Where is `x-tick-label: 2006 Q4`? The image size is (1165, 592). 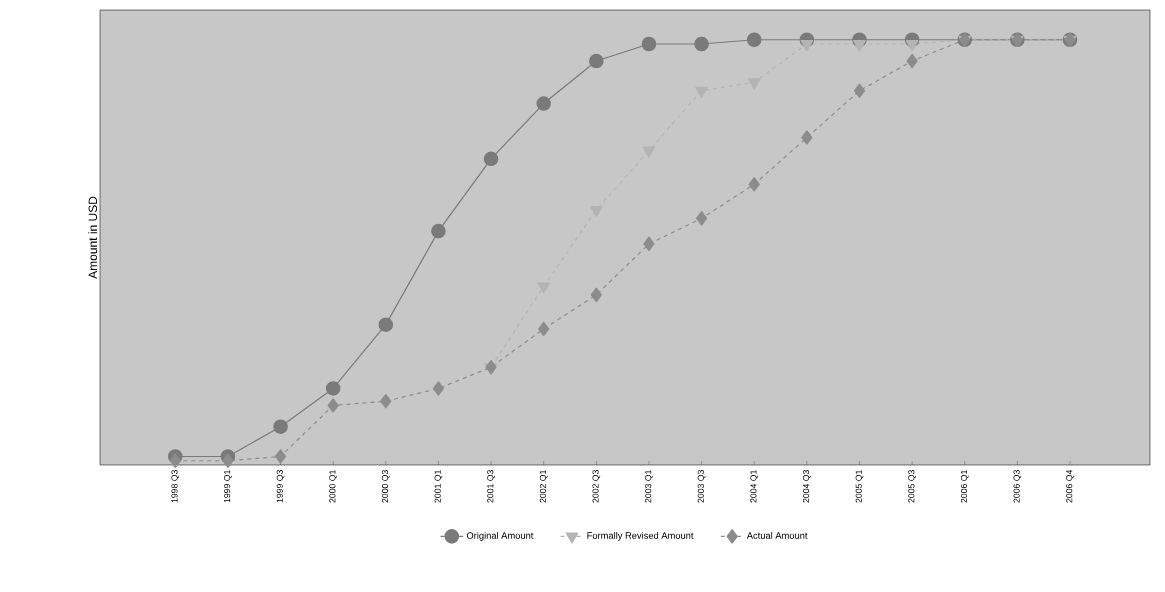 x-tick-label: 2006 Q4 is located at coordinates (1070, 486).